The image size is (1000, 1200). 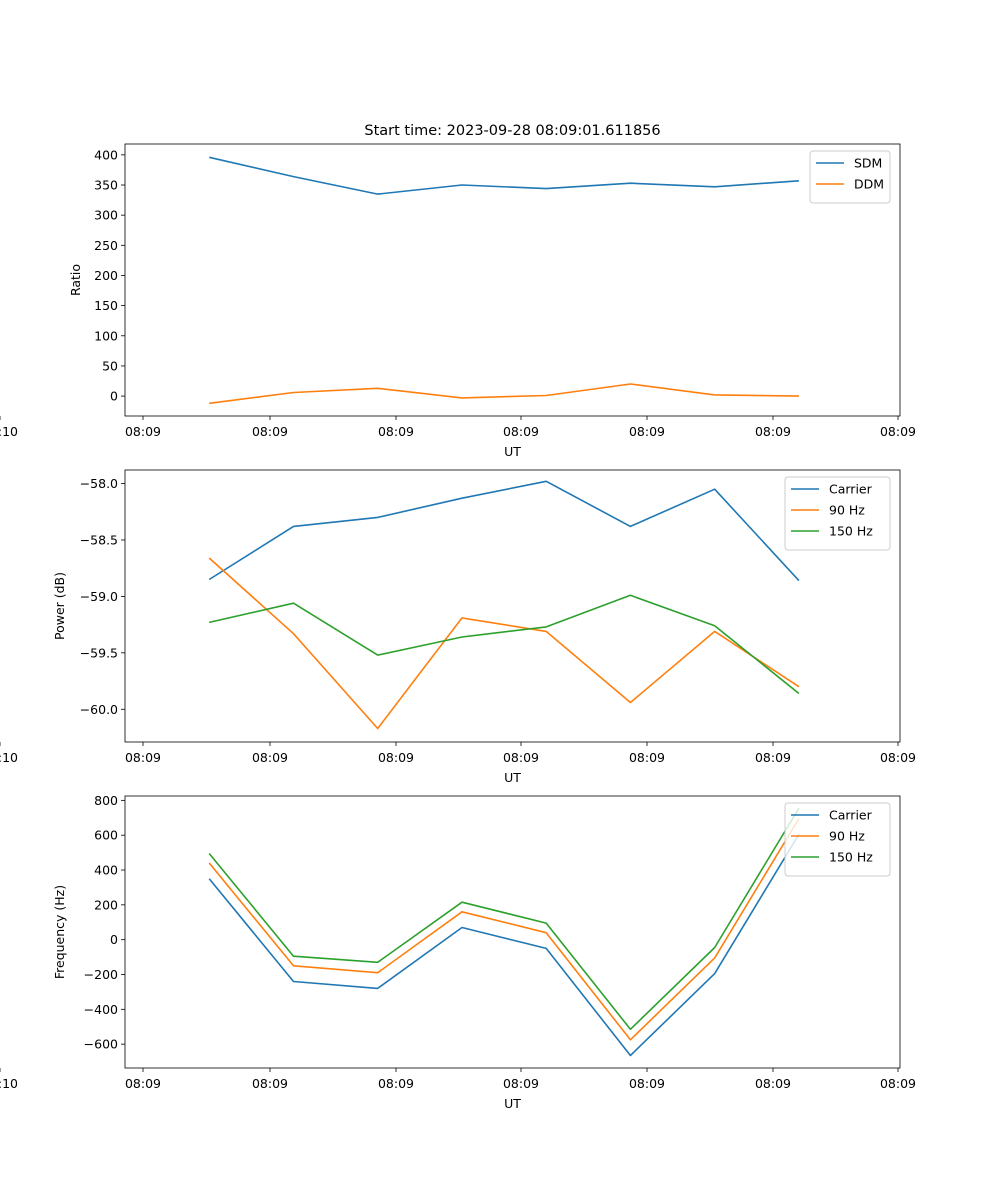 What do you see at coordinates (99, 709) in the screenshot?
I see `y-tick-label: −60.0` at bounding box center [99, 709].